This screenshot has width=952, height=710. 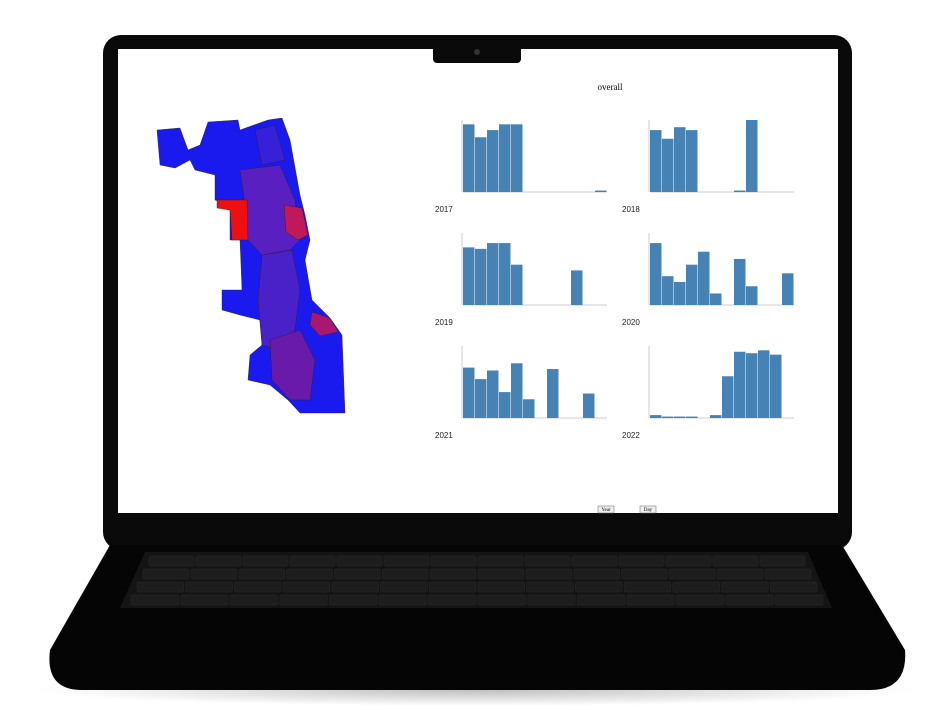 I want to click on page-title: overall, so click(x=610, y=87).